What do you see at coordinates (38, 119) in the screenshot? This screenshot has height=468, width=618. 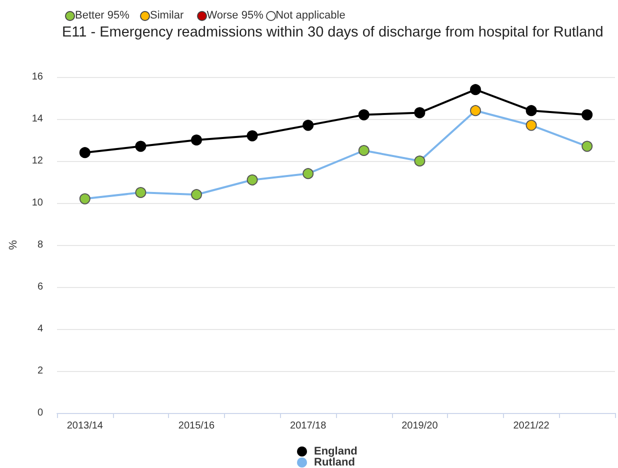 I see `y-tick-label: 14` at bounding box center [38, 119].